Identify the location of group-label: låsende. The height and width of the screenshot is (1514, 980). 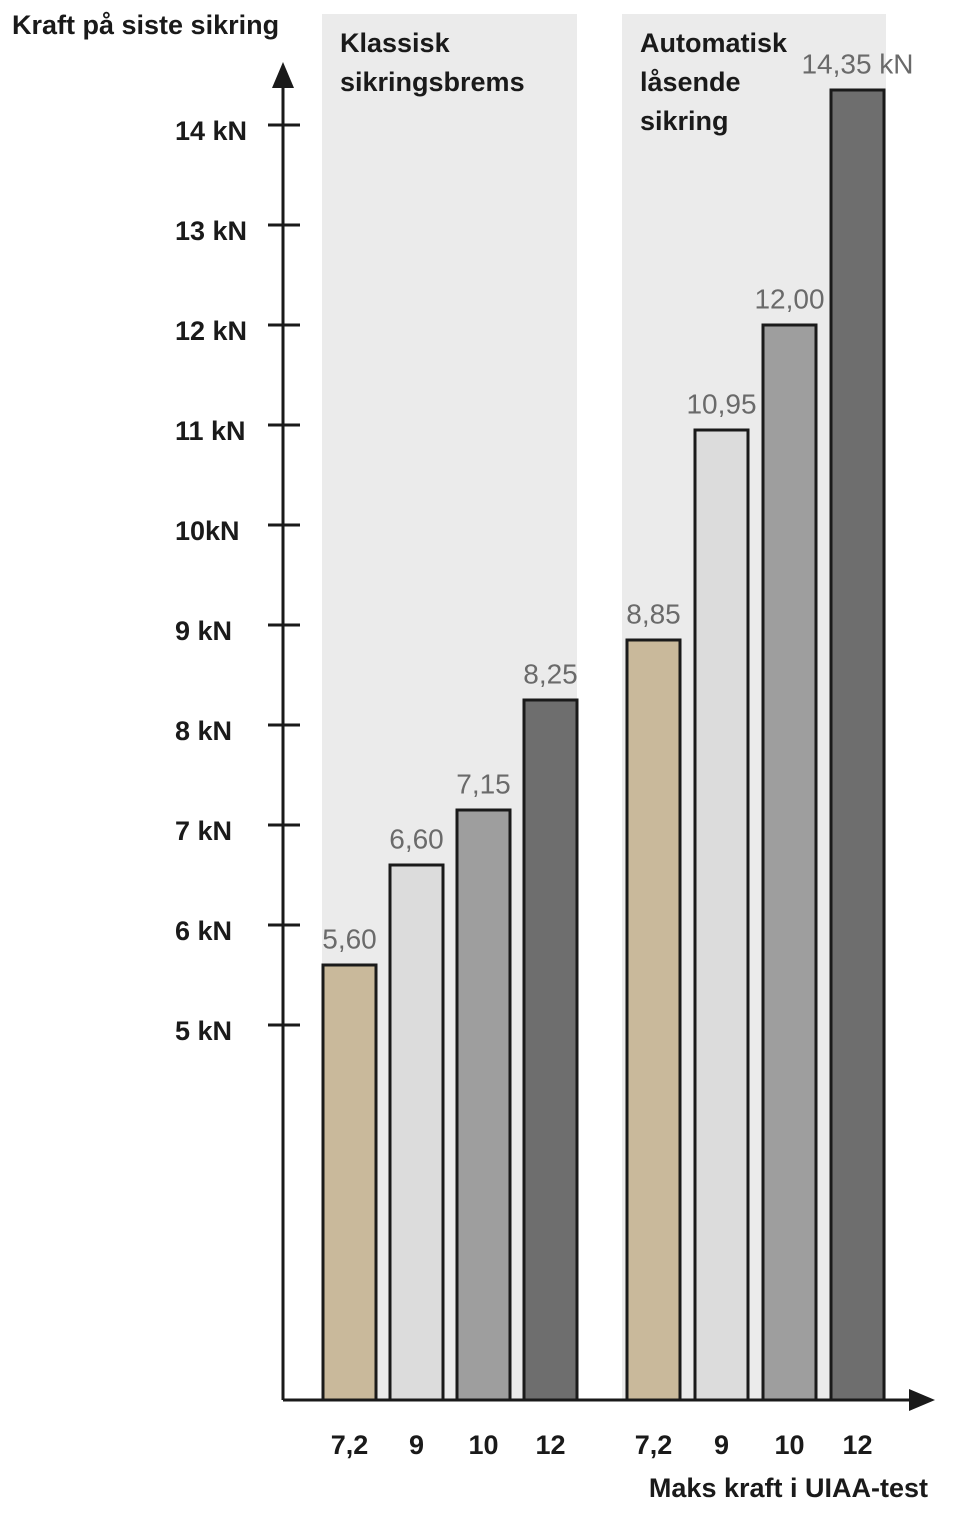
(690, 82).